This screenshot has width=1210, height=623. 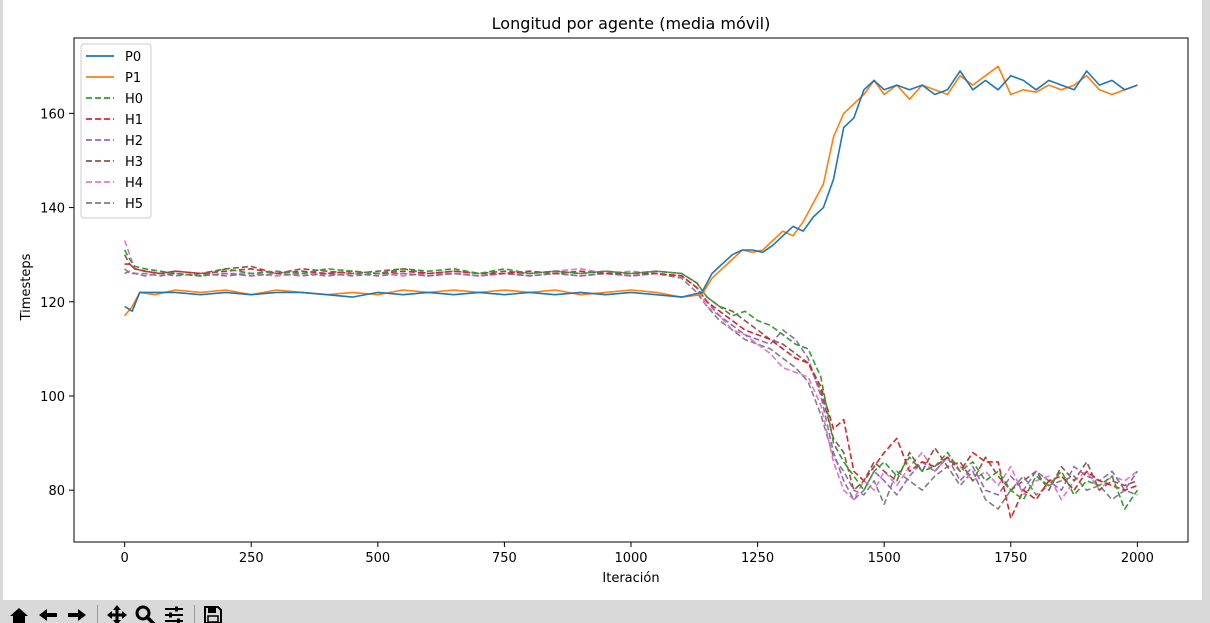 I want to click on x-tick-label: 0, so click(x=124, y=558).